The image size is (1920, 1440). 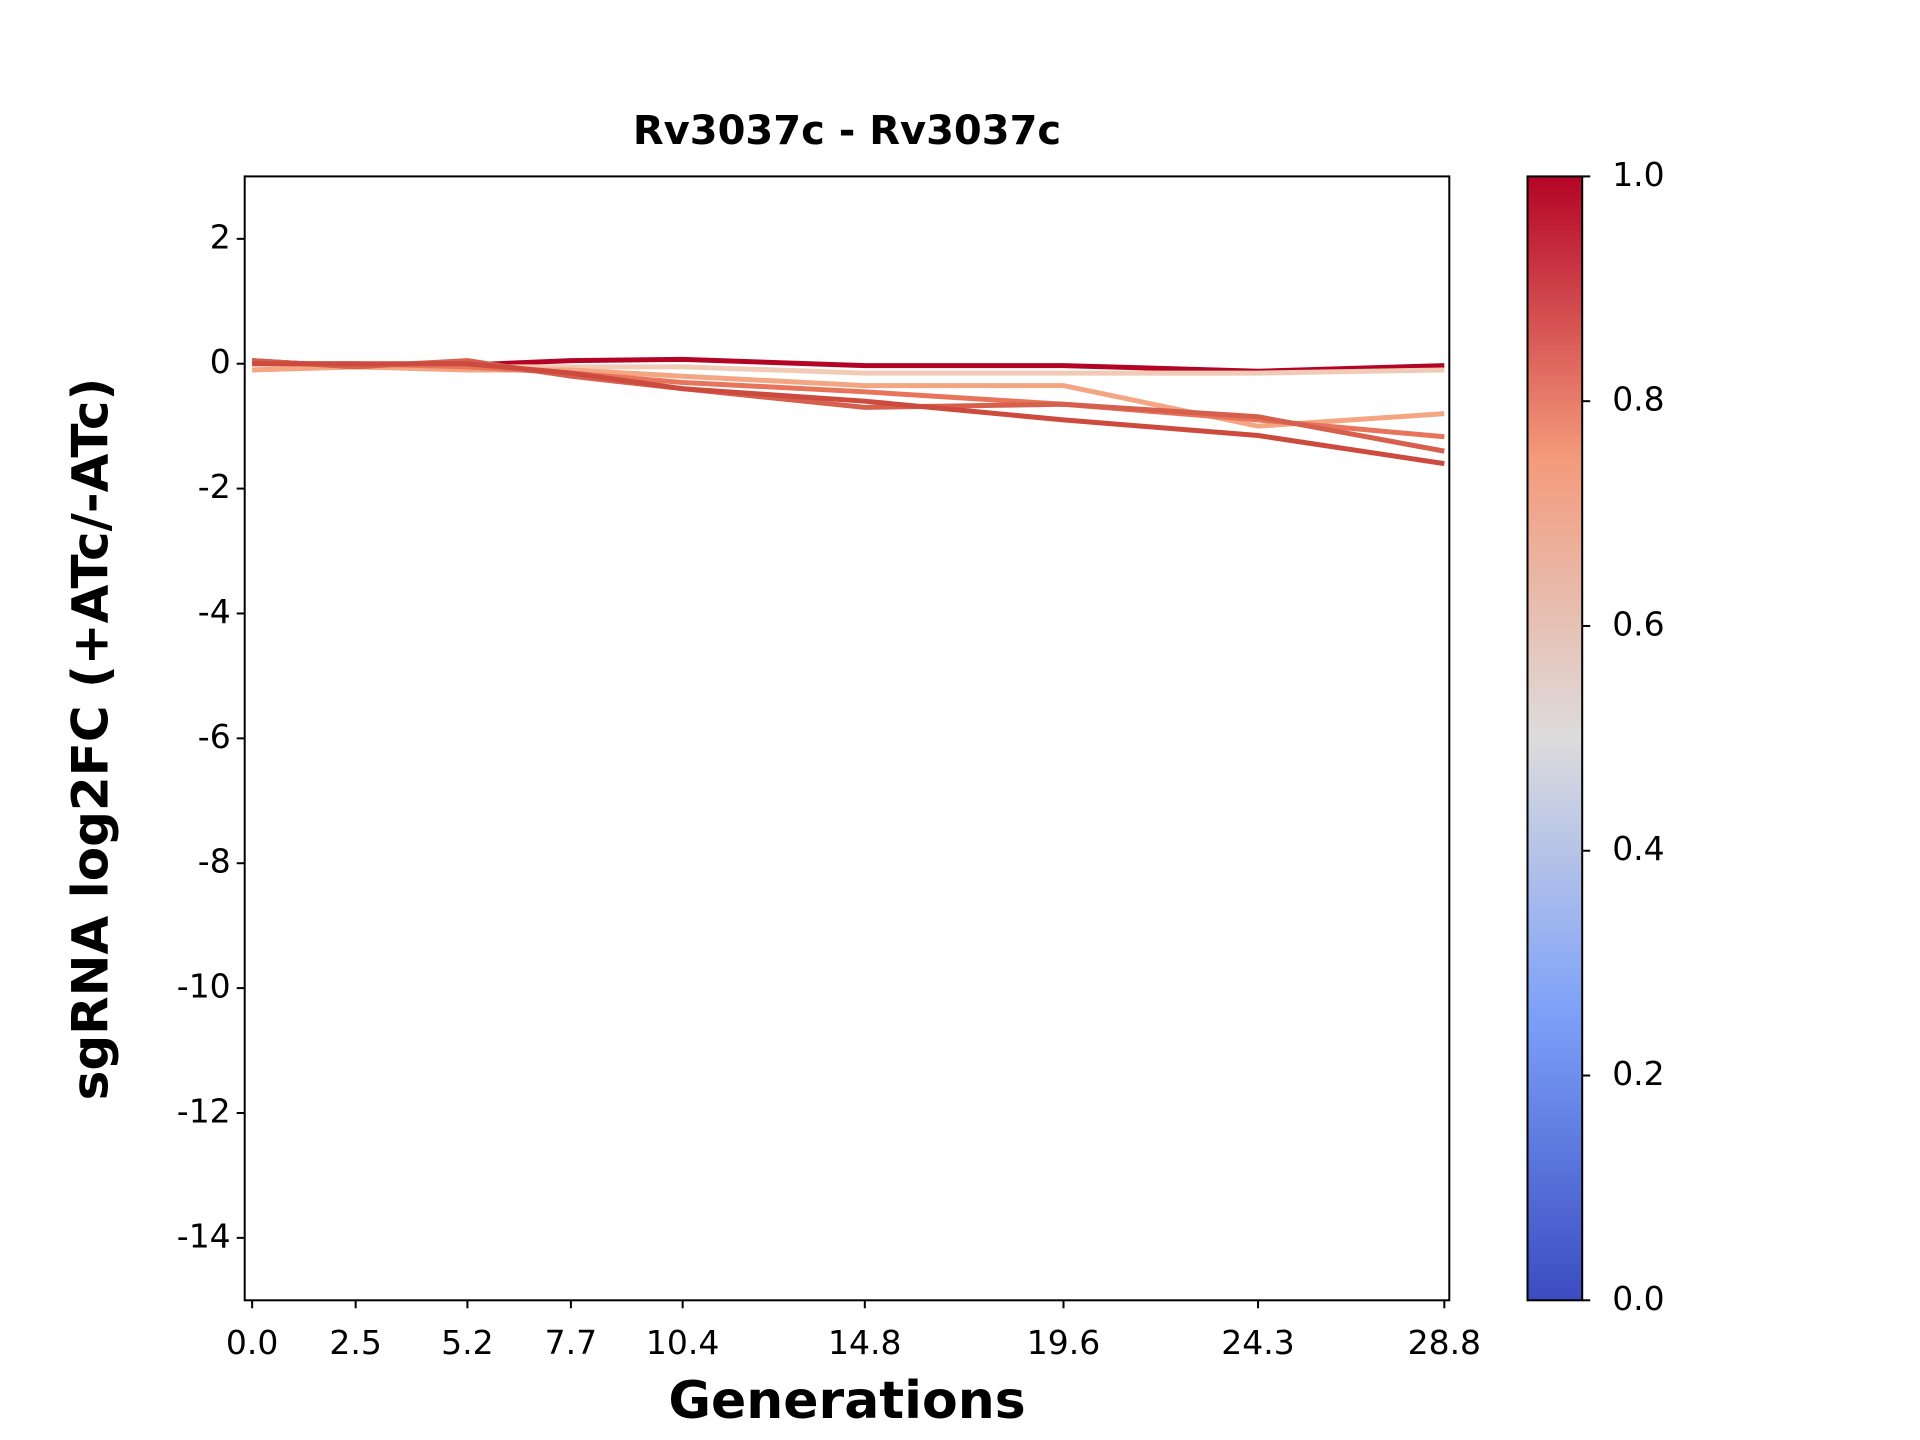 I want to click on x-tick-label: 2.5, so click(x=355, y=1342).